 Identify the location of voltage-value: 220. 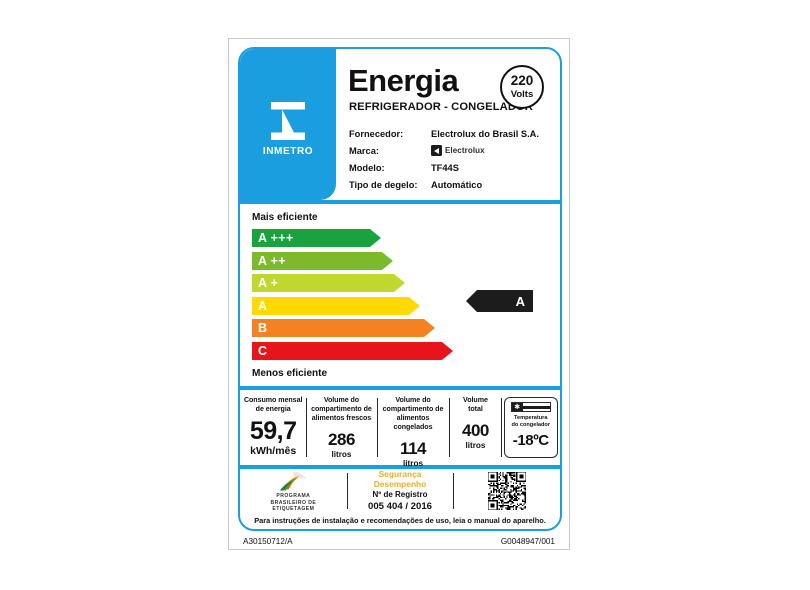
(522, 80).